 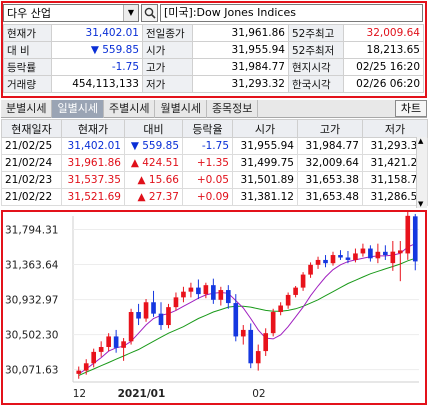 What do you see at coordinates (326, 108) in the screenshot?
I see `tab-spacer` at bounding box center [326, 108].